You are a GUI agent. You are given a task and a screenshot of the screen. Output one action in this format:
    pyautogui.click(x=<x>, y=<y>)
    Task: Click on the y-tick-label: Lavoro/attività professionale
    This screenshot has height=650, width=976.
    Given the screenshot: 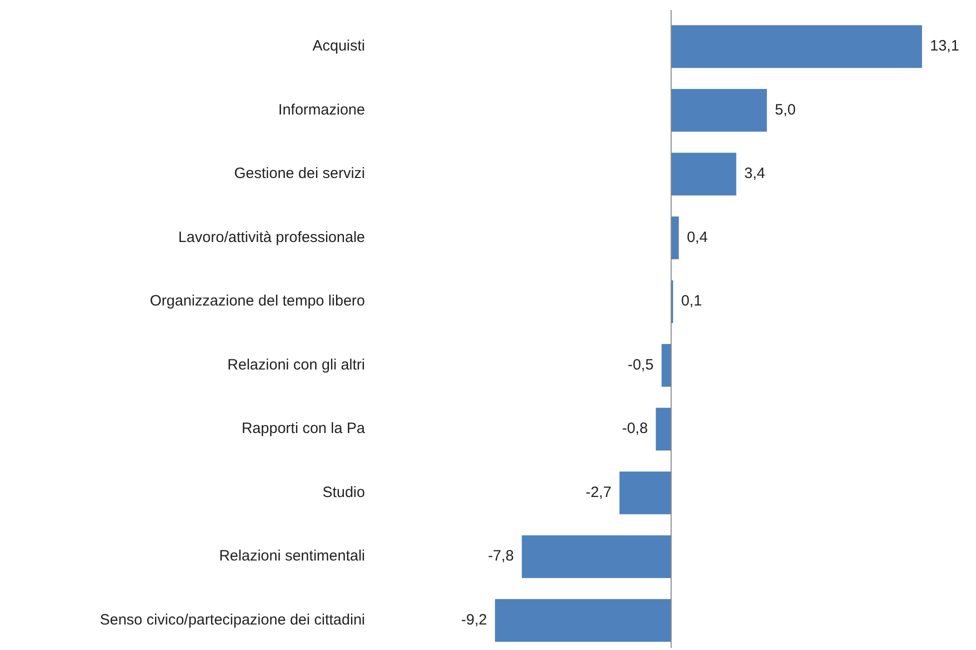 What is the action you would take?
    pyautogui.click(x=271, y=237)
    